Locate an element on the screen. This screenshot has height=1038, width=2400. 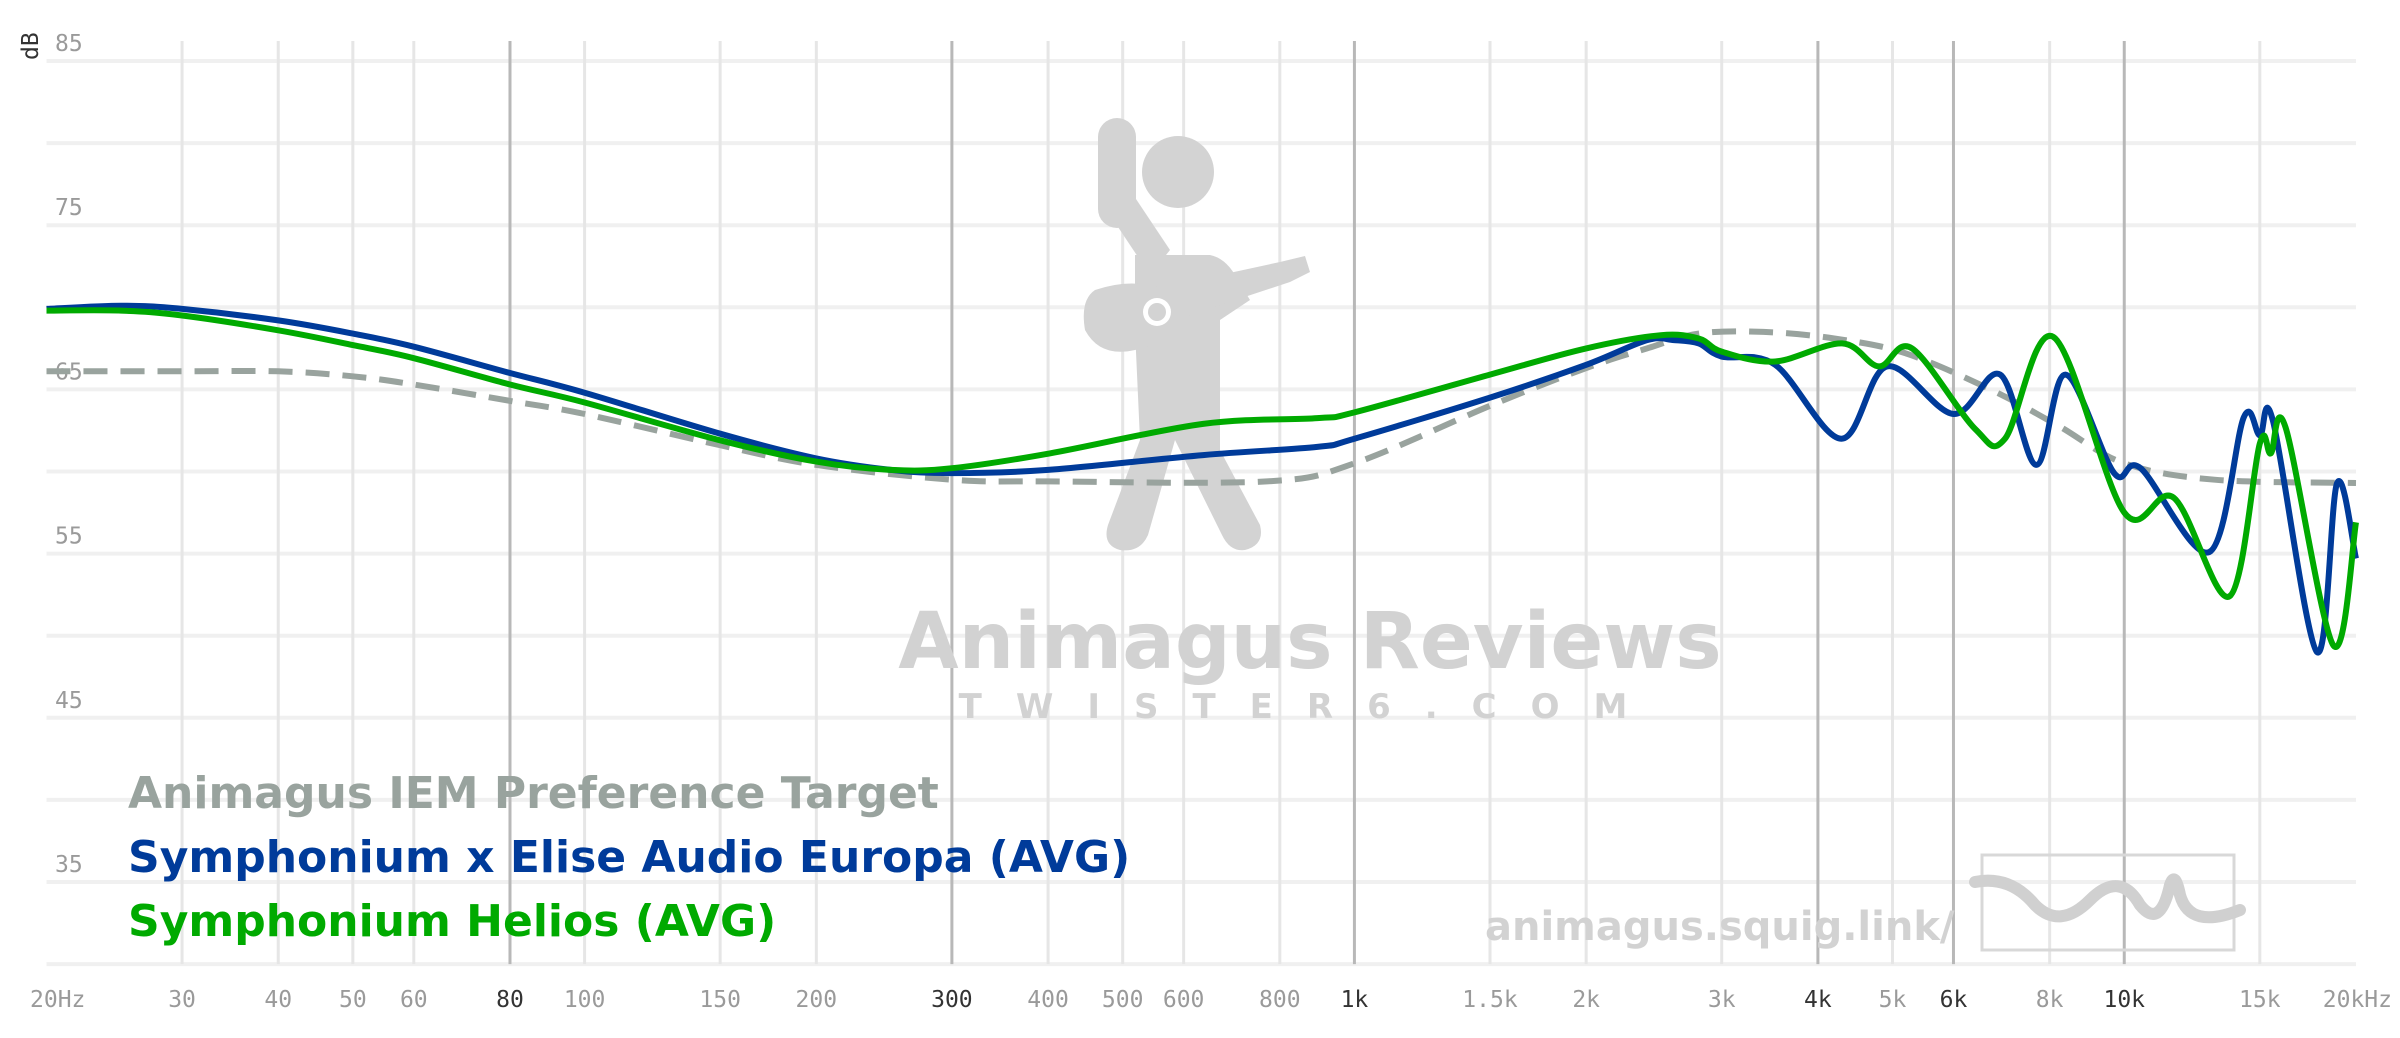
x-tick-label: 1.5k is located at coordinates (1490, 1000).